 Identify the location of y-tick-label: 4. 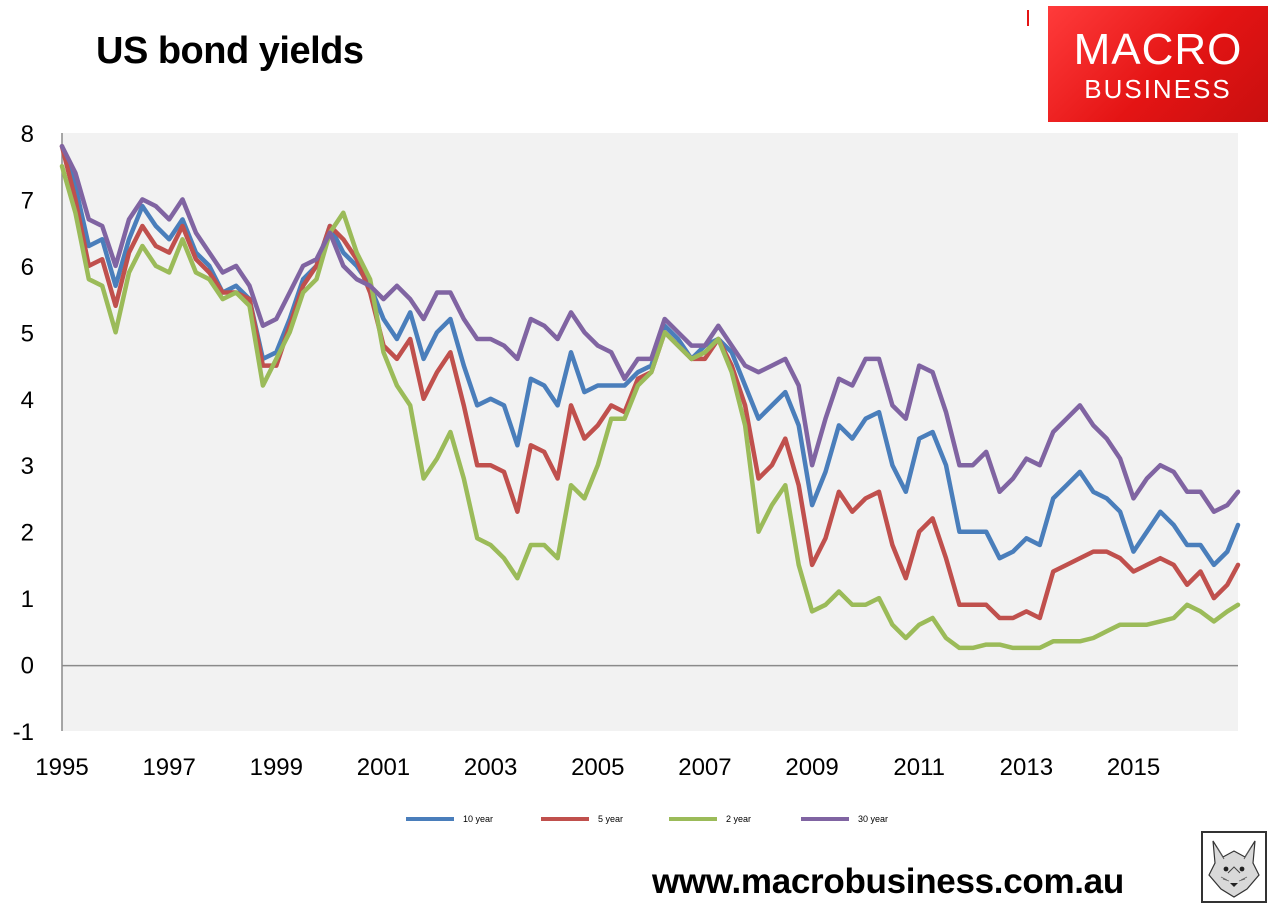
(27, 400).